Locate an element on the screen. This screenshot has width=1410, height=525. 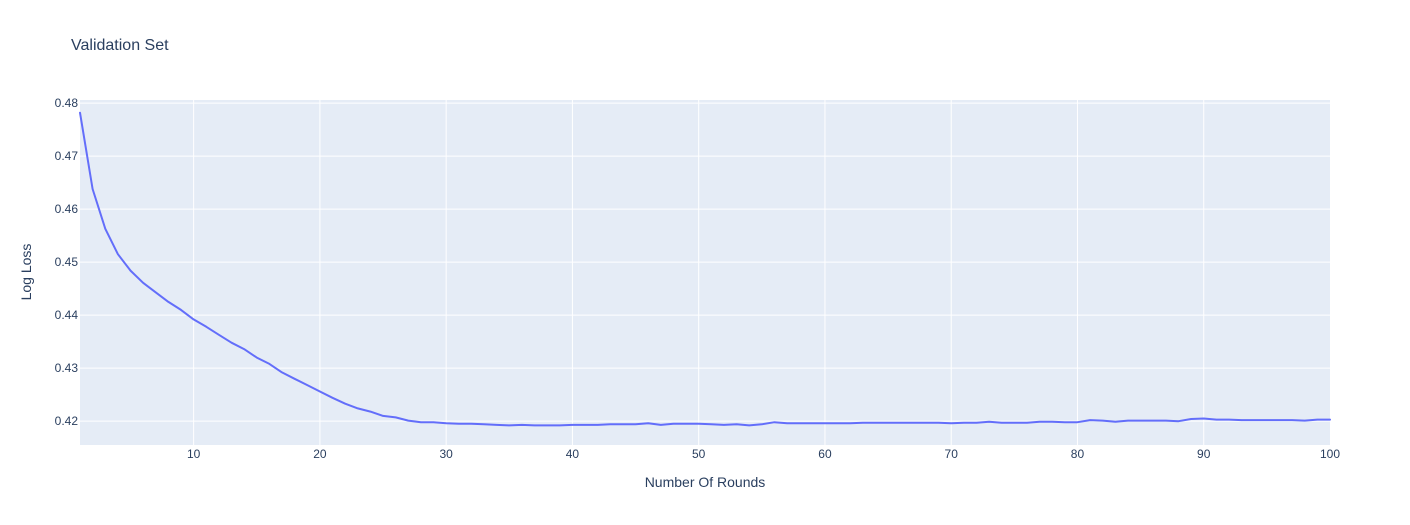
chart-title: Validation Set is located at coordinates (120, 45).